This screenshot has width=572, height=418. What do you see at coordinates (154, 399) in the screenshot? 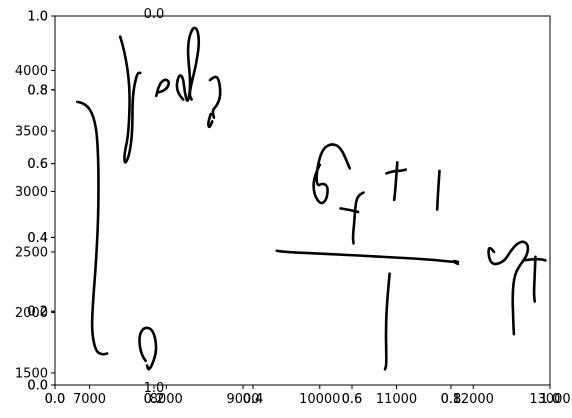
I see `x-tick-label: 0.2` at bounding box center [154, 399].